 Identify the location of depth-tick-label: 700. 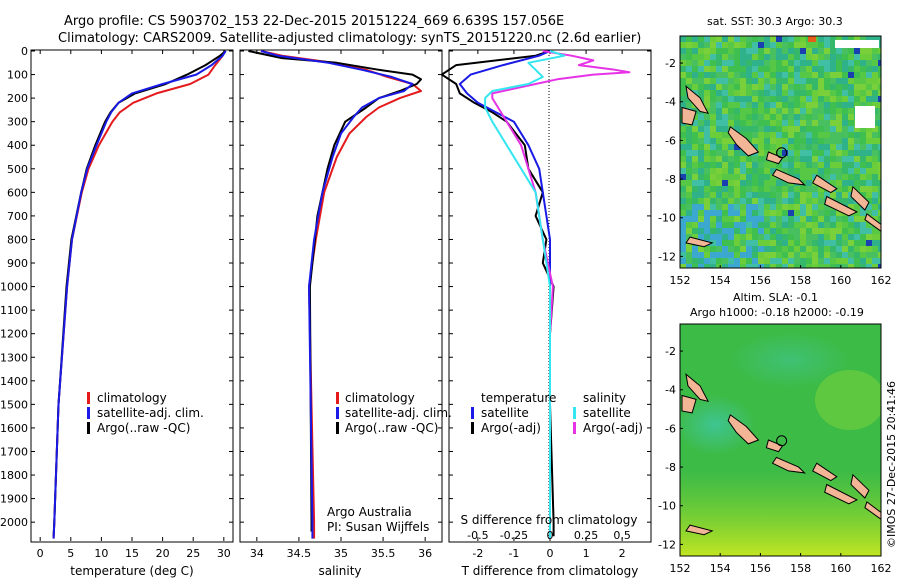
(17, 216).